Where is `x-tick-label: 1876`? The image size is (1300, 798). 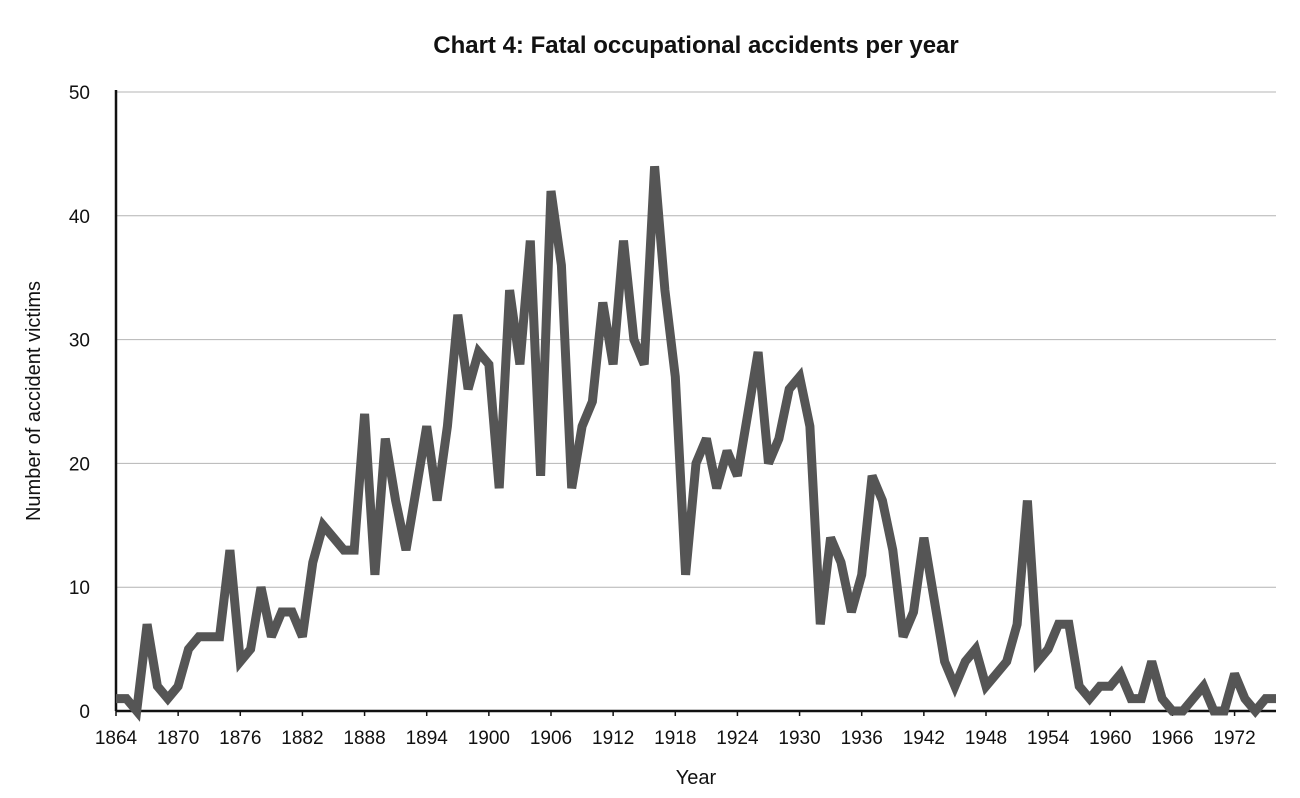 x-tick-label: 1876 is located at coordinates (240, 738).